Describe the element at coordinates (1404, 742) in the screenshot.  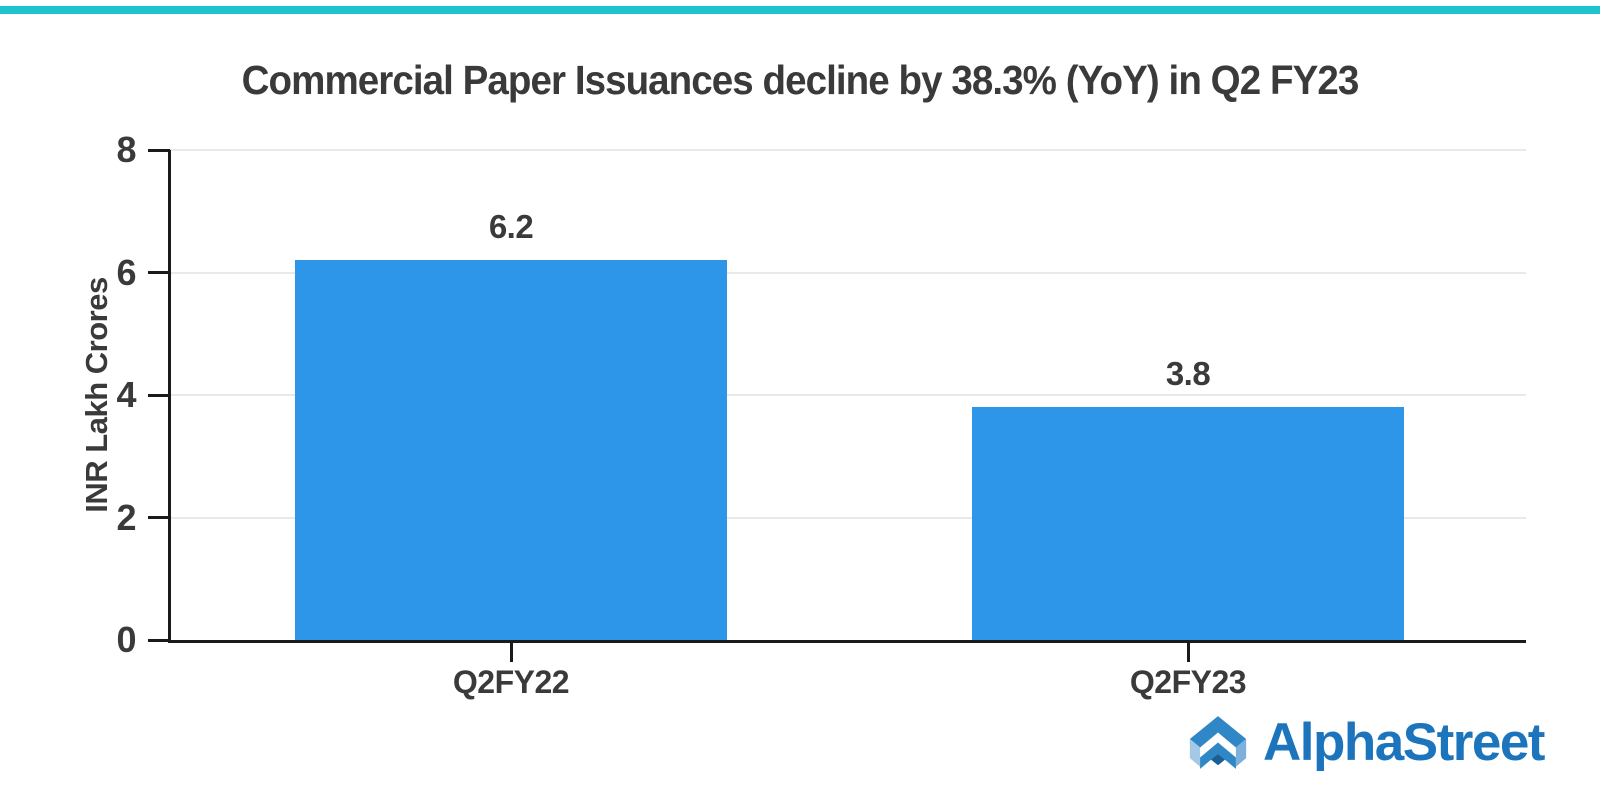
I see `brand-logo-text: AlphaStreet` at that location.